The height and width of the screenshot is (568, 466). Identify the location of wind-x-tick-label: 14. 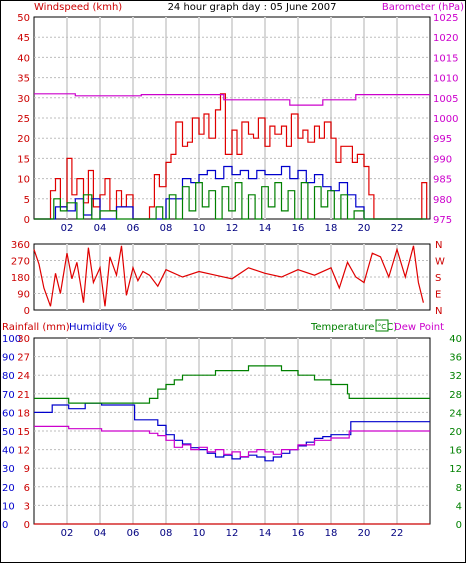
(265, 228).